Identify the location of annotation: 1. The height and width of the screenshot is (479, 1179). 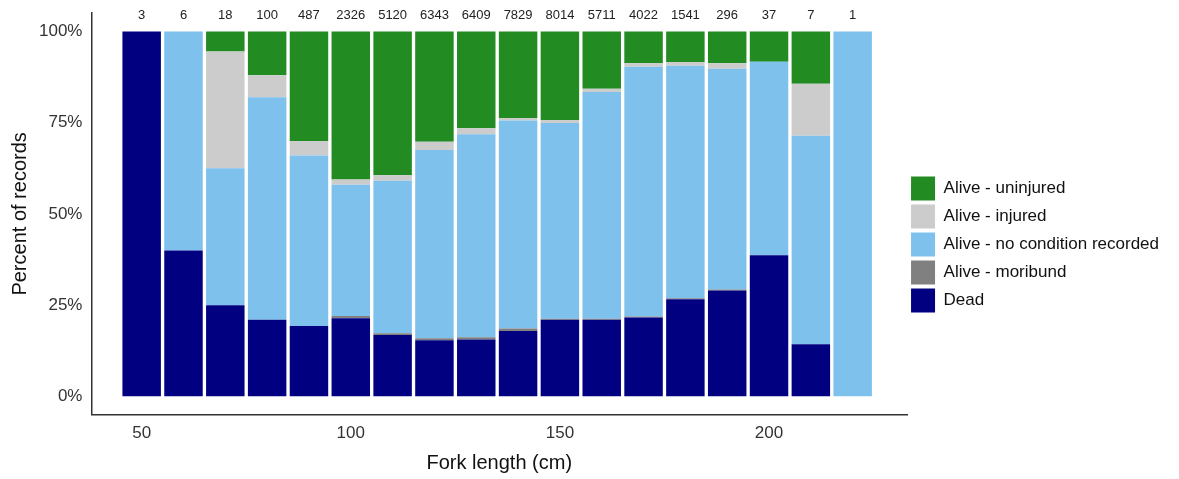
(853, 15).